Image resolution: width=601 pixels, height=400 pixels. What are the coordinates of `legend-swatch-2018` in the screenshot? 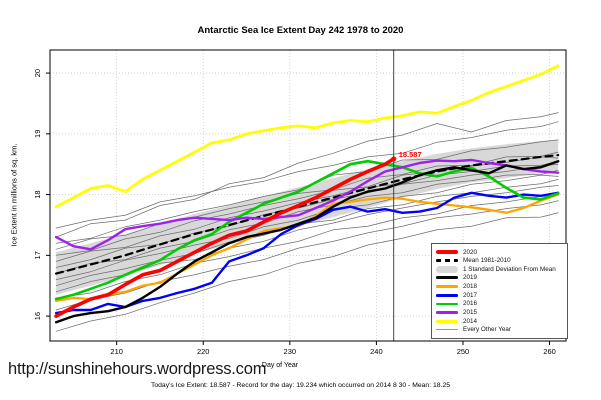 It's located at (447, 286).